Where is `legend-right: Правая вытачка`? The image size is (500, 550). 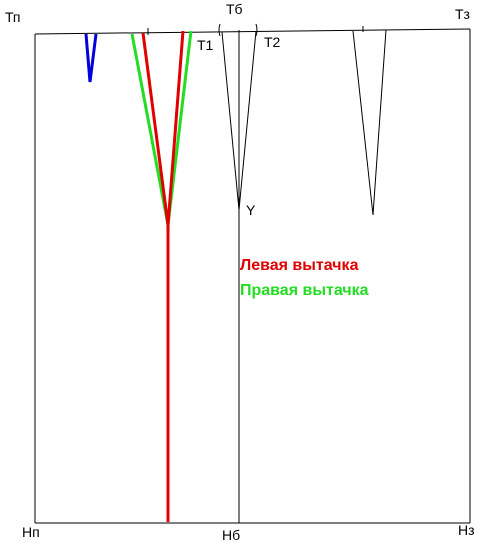 legend-right: Правая вытачка is located at coordinates (304, 290).